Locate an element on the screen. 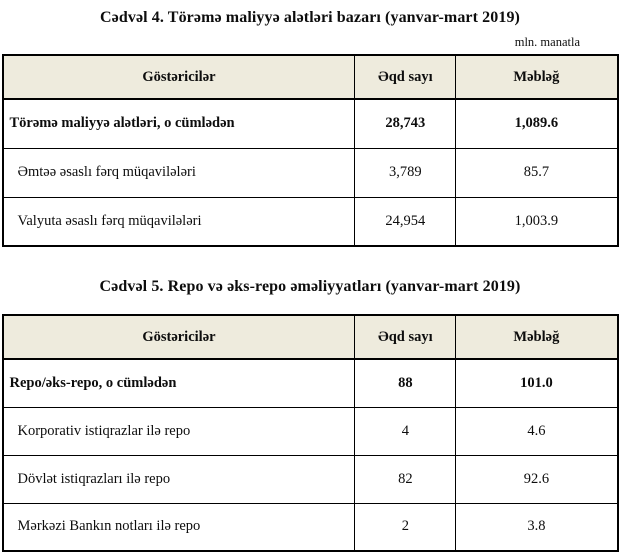  deals-cell: 28,743 is located at coordinates (405, 123).